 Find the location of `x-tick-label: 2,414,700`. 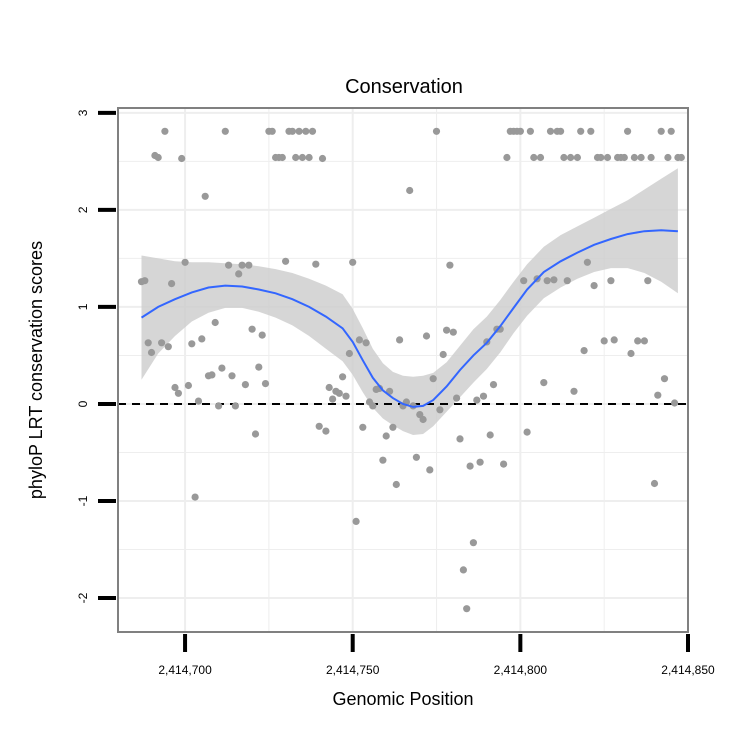

x-tick-label: 2,414,700 is located at coordinates (185, 670).